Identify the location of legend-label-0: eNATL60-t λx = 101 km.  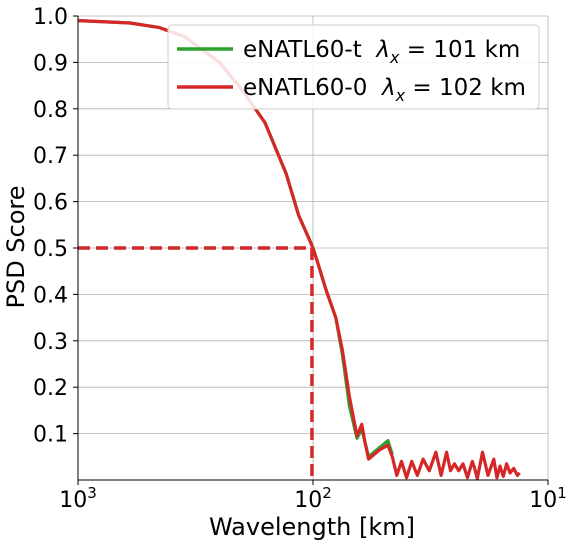
(381, 52).